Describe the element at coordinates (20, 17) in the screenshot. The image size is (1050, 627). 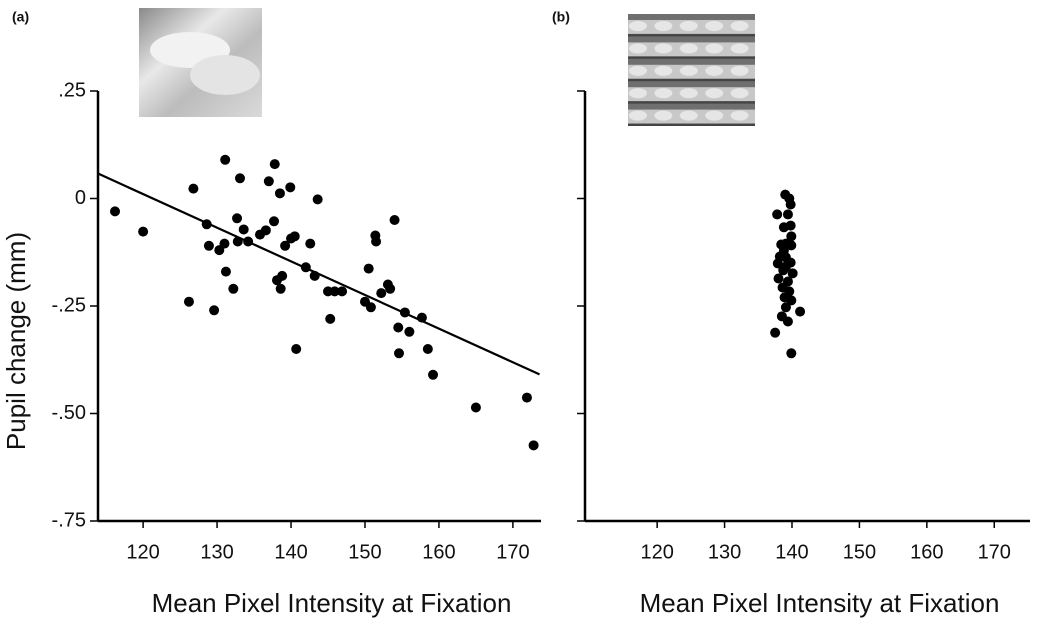
I see `panel-label: (a)` at that location.